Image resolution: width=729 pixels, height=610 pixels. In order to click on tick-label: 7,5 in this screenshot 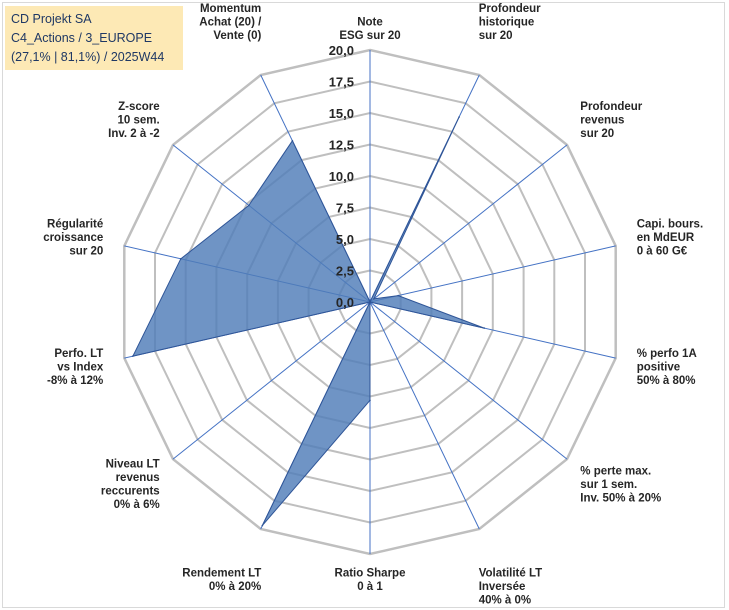, I will do `click(345, 208)`.